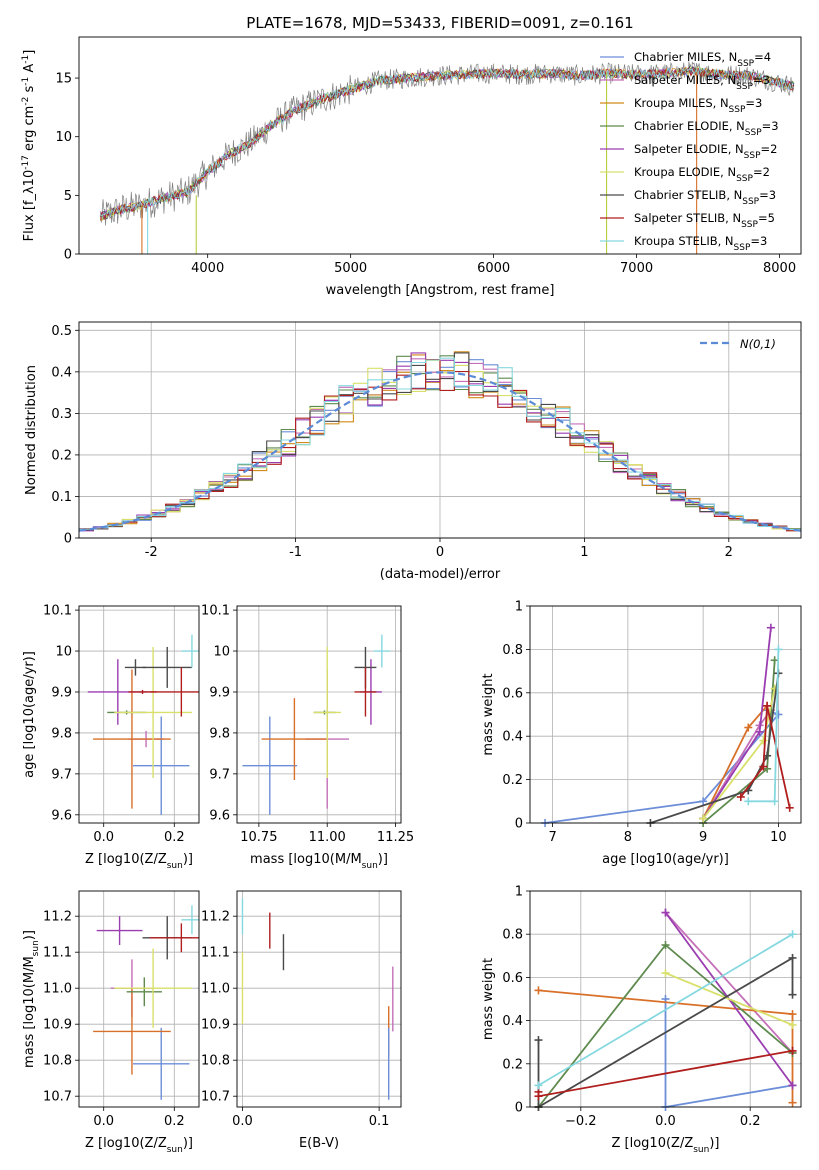 The image size is (819, 1170). Describe the element at coordinates (758, 344) in the screenshot. I see `legend-entry: N(0,1)` at that location.